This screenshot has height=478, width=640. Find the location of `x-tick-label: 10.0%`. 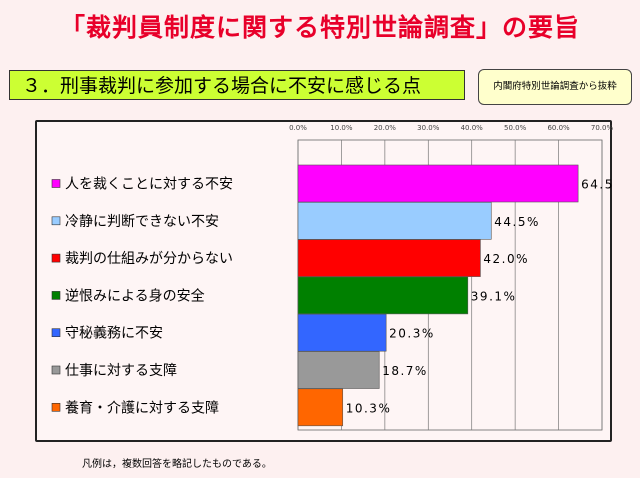

x-tick-label: 10.0% is located at coordinates (341, 128).